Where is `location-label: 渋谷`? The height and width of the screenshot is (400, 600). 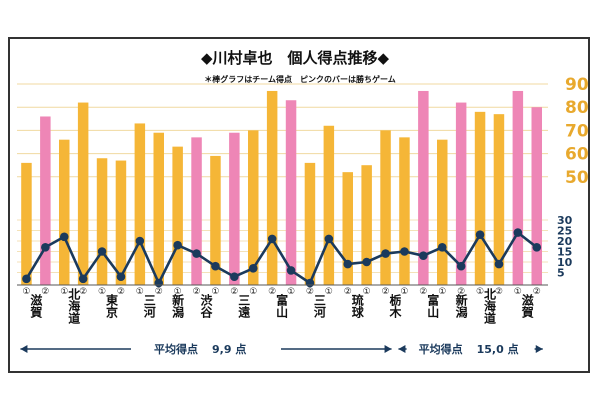 location-label: 渋谷 is located at coordinates (206, 306).